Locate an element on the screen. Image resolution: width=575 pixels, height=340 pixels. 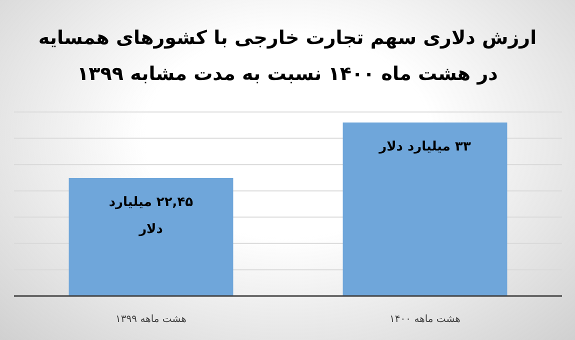
data-label: ۳۳ میلیارد دلار is located at coordinates (424, 147).